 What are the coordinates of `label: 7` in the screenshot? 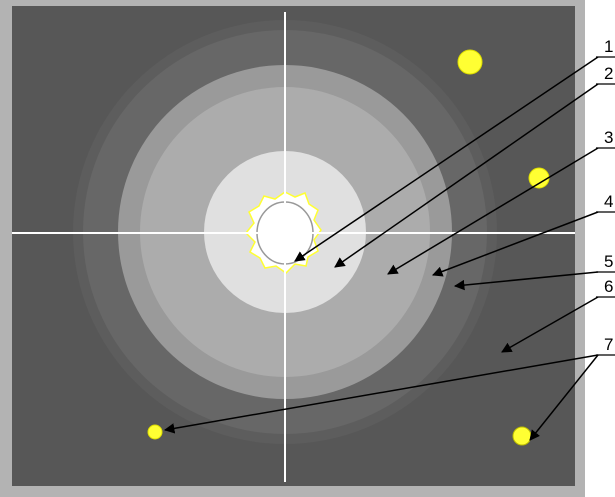 It's located at (608, 344).